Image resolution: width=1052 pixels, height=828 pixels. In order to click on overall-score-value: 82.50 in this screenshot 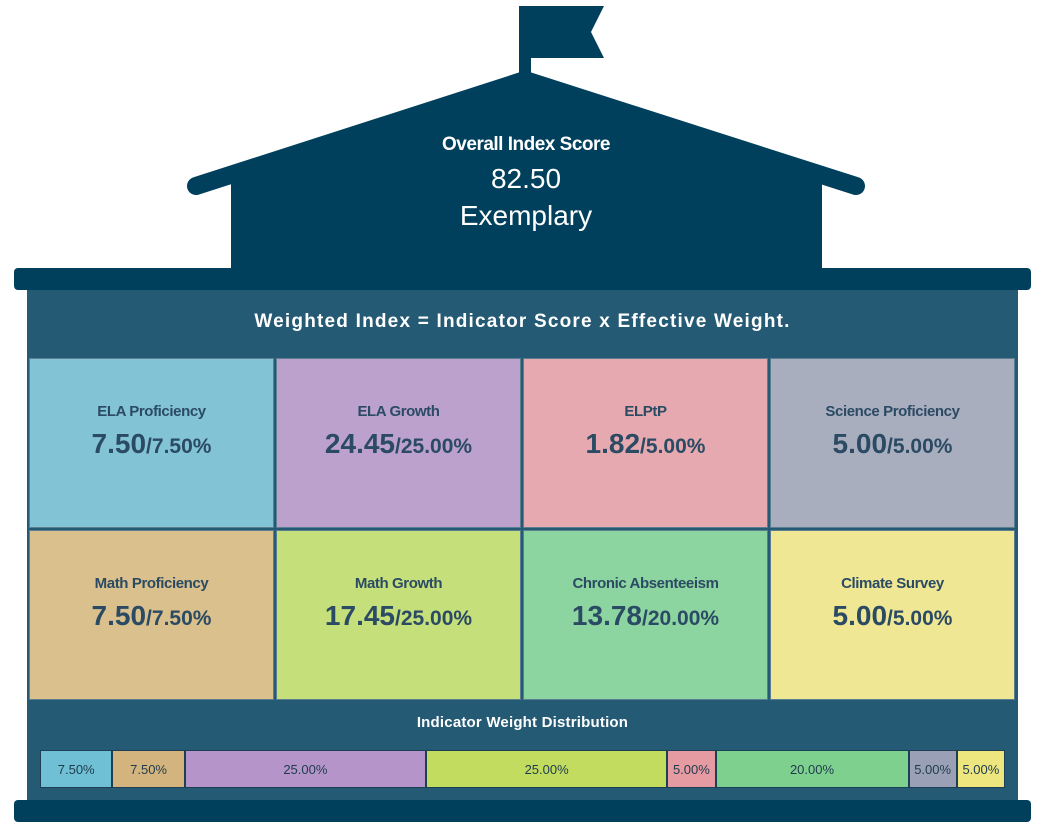, I will do `click(526, 178)`.